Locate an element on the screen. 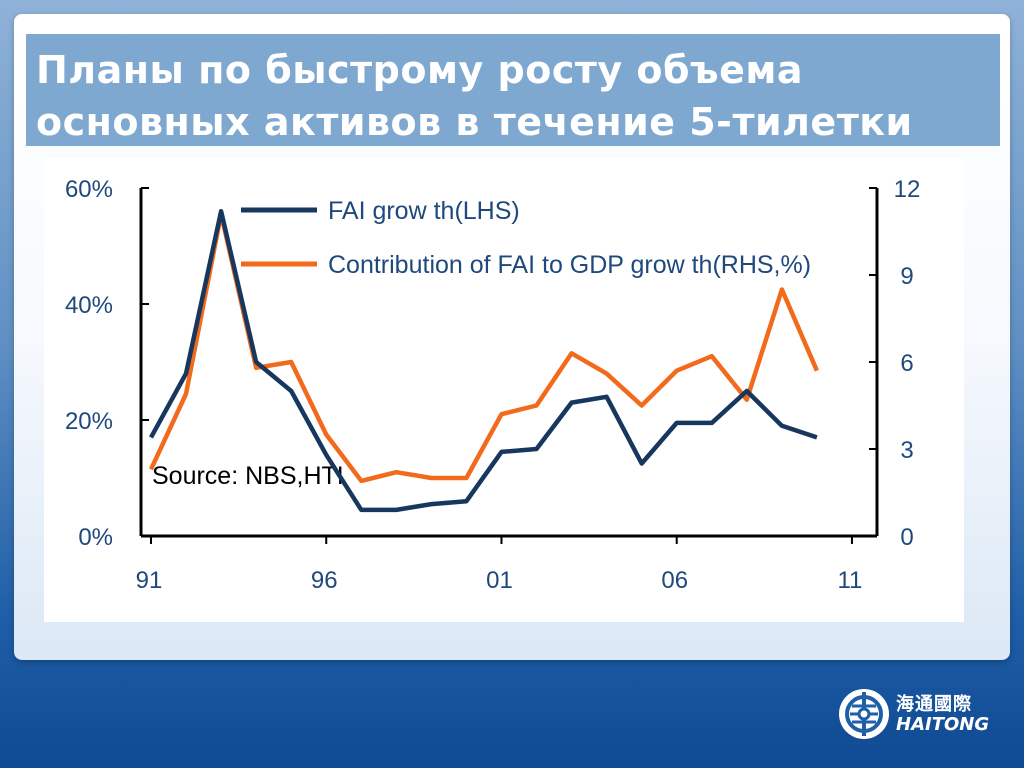  left-tick-label: 60% is located at coordinates (89, 189).